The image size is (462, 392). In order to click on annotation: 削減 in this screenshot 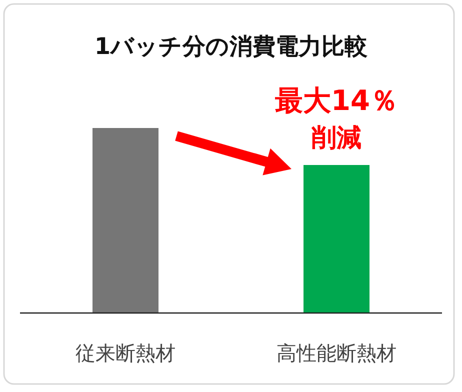, I will do `click(336, 137)`.